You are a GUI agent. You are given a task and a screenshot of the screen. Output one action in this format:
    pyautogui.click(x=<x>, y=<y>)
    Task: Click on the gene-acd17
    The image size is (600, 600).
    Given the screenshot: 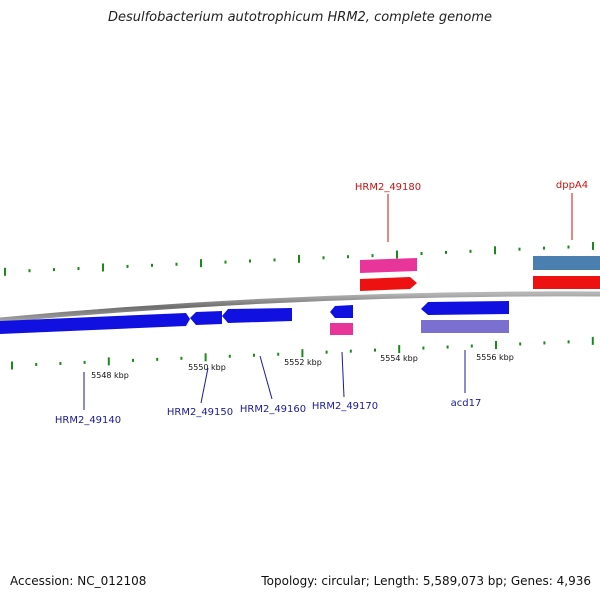 What is the action you would take?
    pyautogui.click(x=465, y=308)
    